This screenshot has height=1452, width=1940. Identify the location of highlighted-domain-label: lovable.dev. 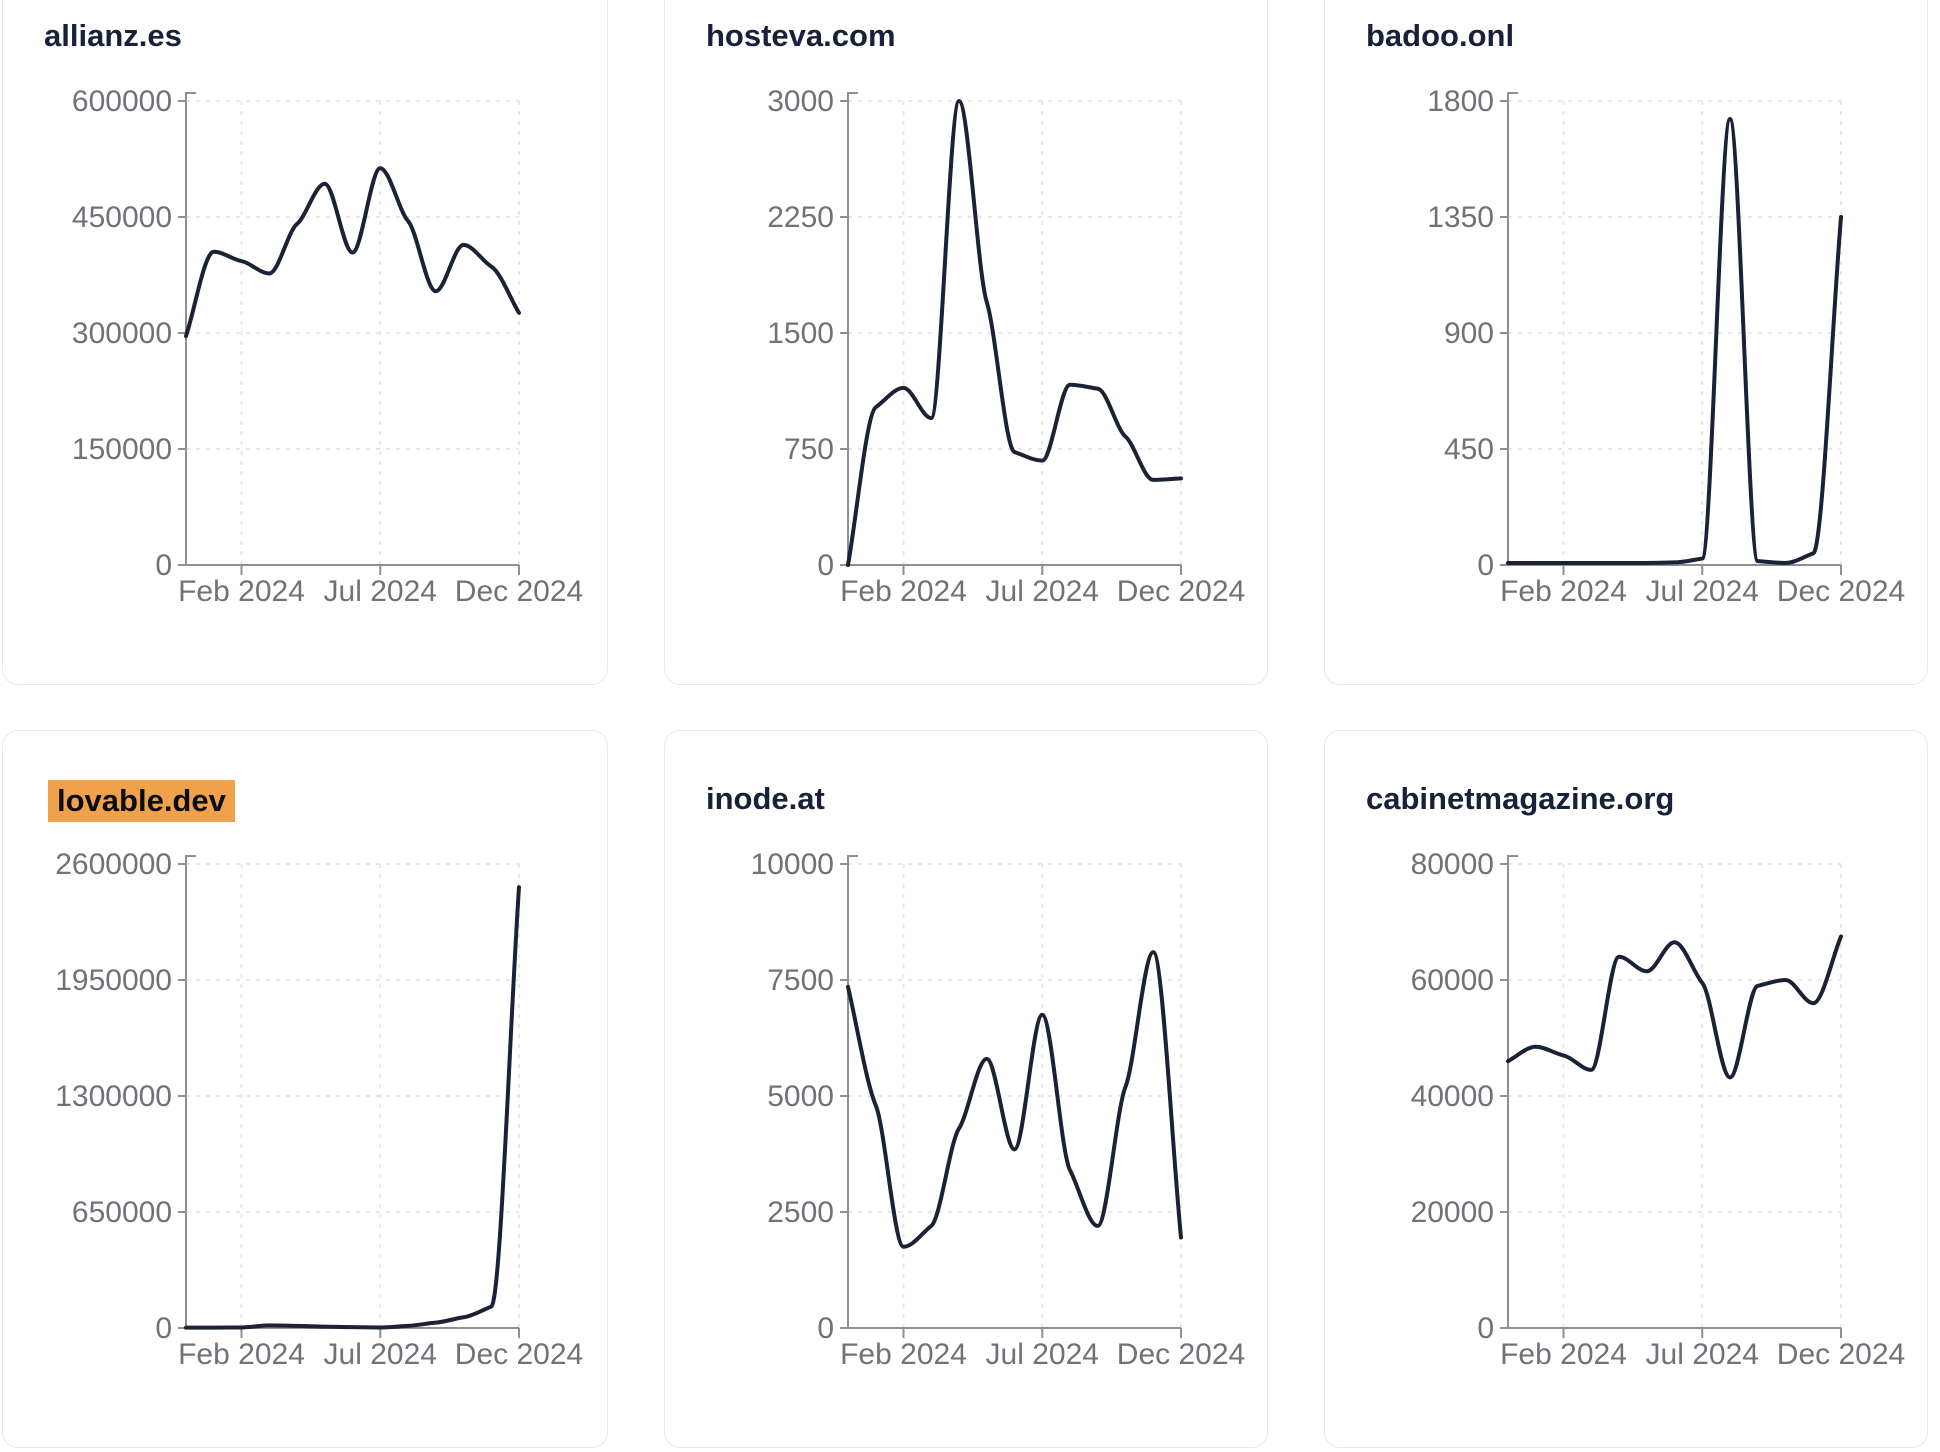
(141, 801).